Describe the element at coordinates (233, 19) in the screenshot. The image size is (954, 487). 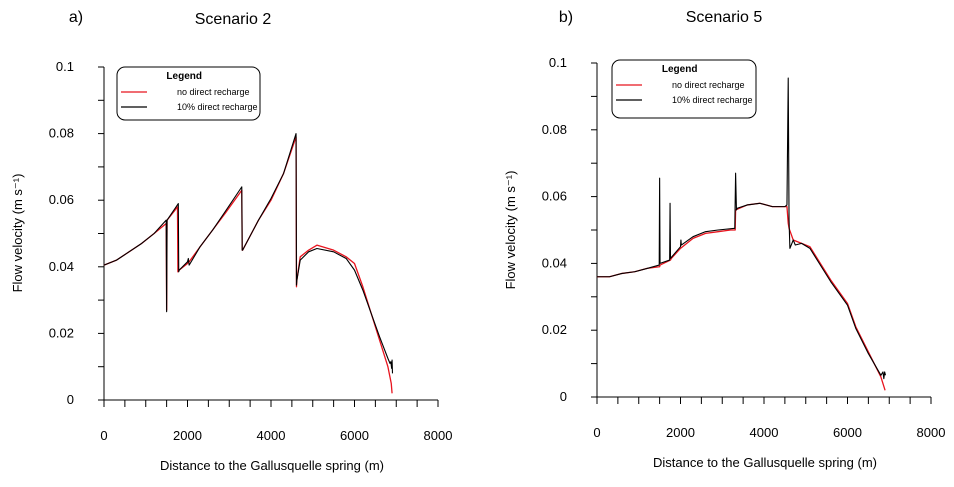
I see `chart-title: Scenario 2` at that location.